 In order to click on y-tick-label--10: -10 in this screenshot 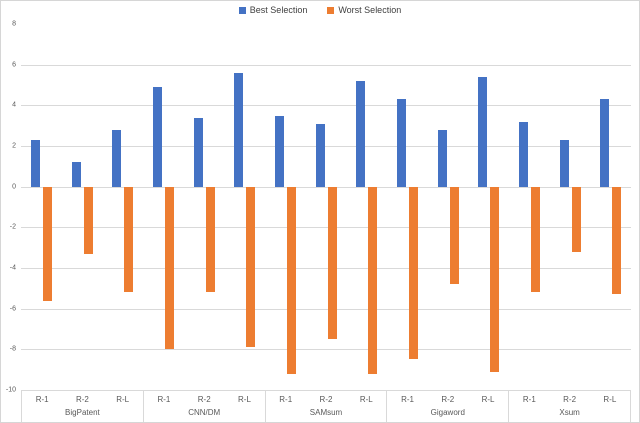, I will do `click(10, 390)`.